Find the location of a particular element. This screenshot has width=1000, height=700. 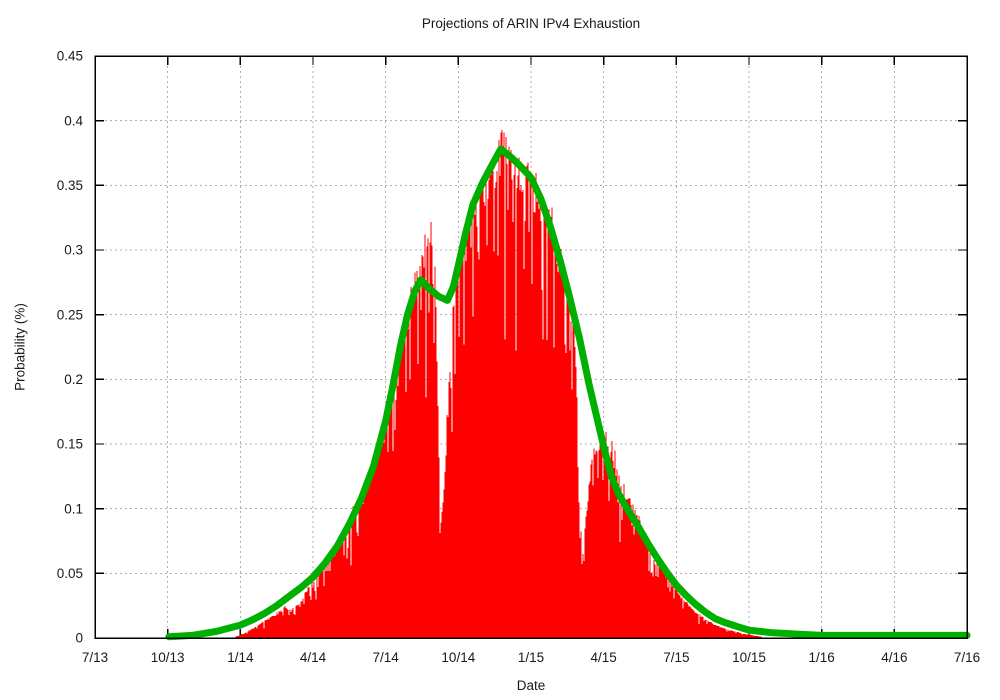

x-tick-label: 7/14 is located at coordinates (386, 657).